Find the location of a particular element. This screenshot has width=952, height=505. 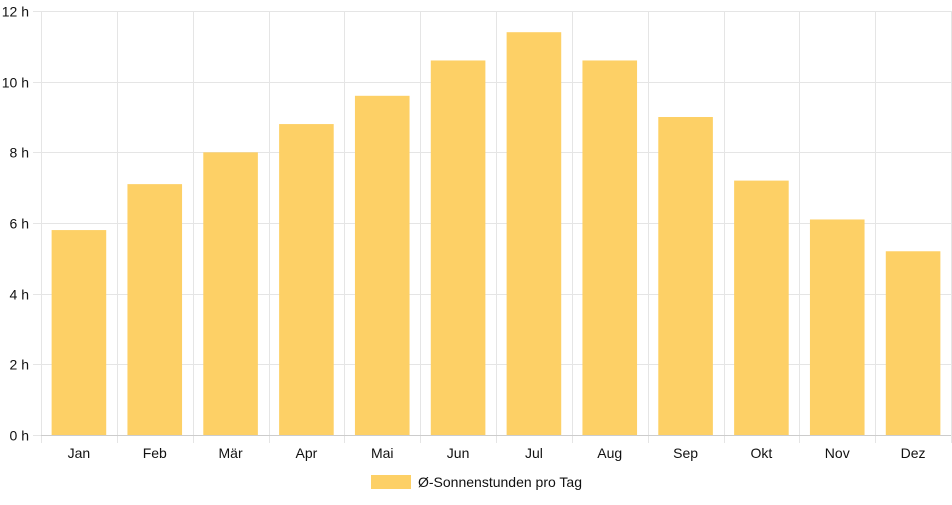

x-tick-label: Jun is located at coordinates (458, 453).